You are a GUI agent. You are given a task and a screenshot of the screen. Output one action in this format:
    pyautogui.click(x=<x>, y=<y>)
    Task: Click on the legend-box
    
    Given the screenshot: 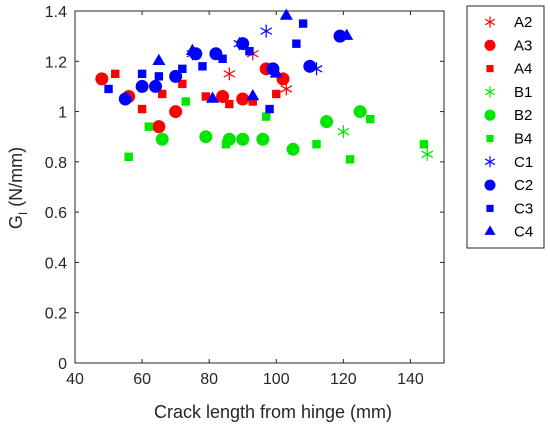 What is the action you would take?
    pyautogui.click(x=505, y=127)
    